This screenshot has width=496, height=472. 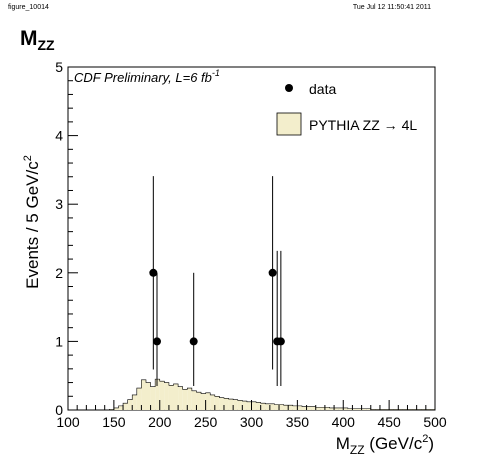 I want to click on legend-pythia-swatch, so click(x=289, y=124).